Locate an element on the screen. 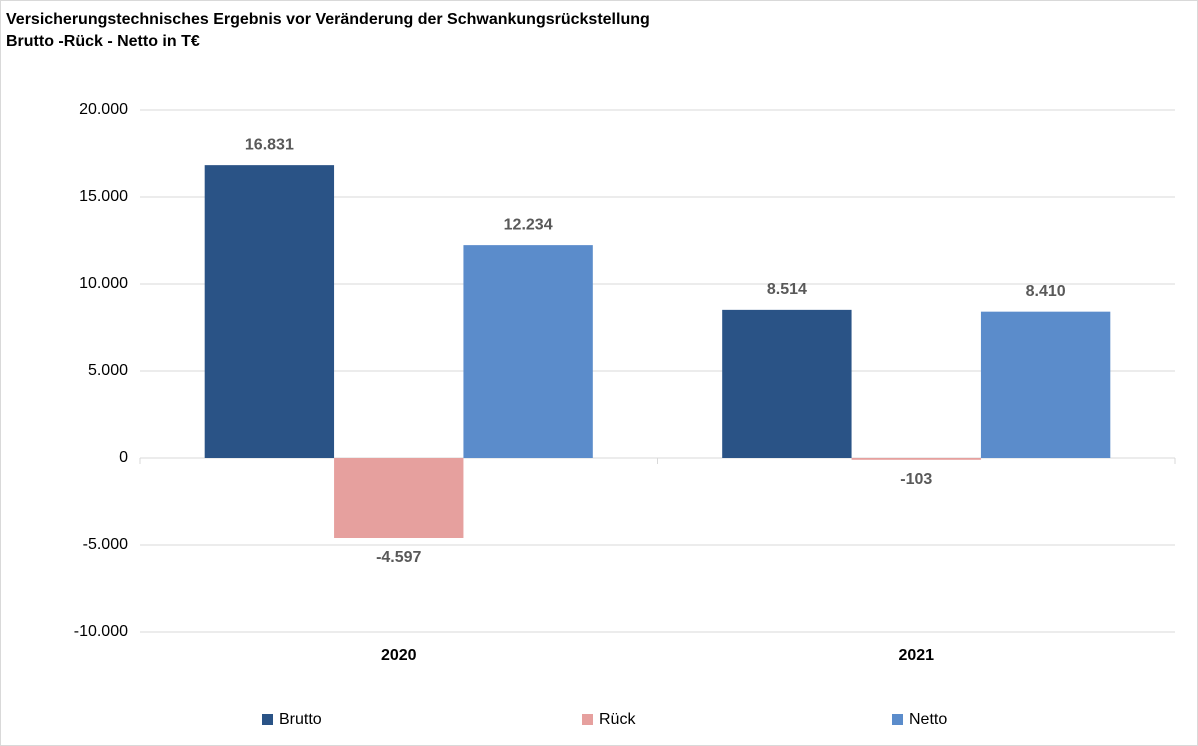 The image size is (1198, 746). y-tick-label: -5.000 is located at coordinates (105, 544).